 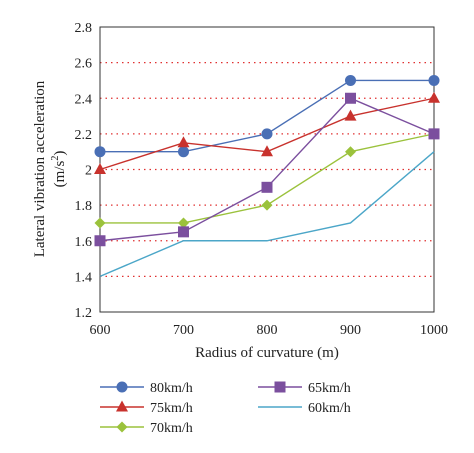 What do you see at coordinates (84, 135) in the screenshot?
I see `y-tick-label: 2.2` at bounding box center [84, 135].